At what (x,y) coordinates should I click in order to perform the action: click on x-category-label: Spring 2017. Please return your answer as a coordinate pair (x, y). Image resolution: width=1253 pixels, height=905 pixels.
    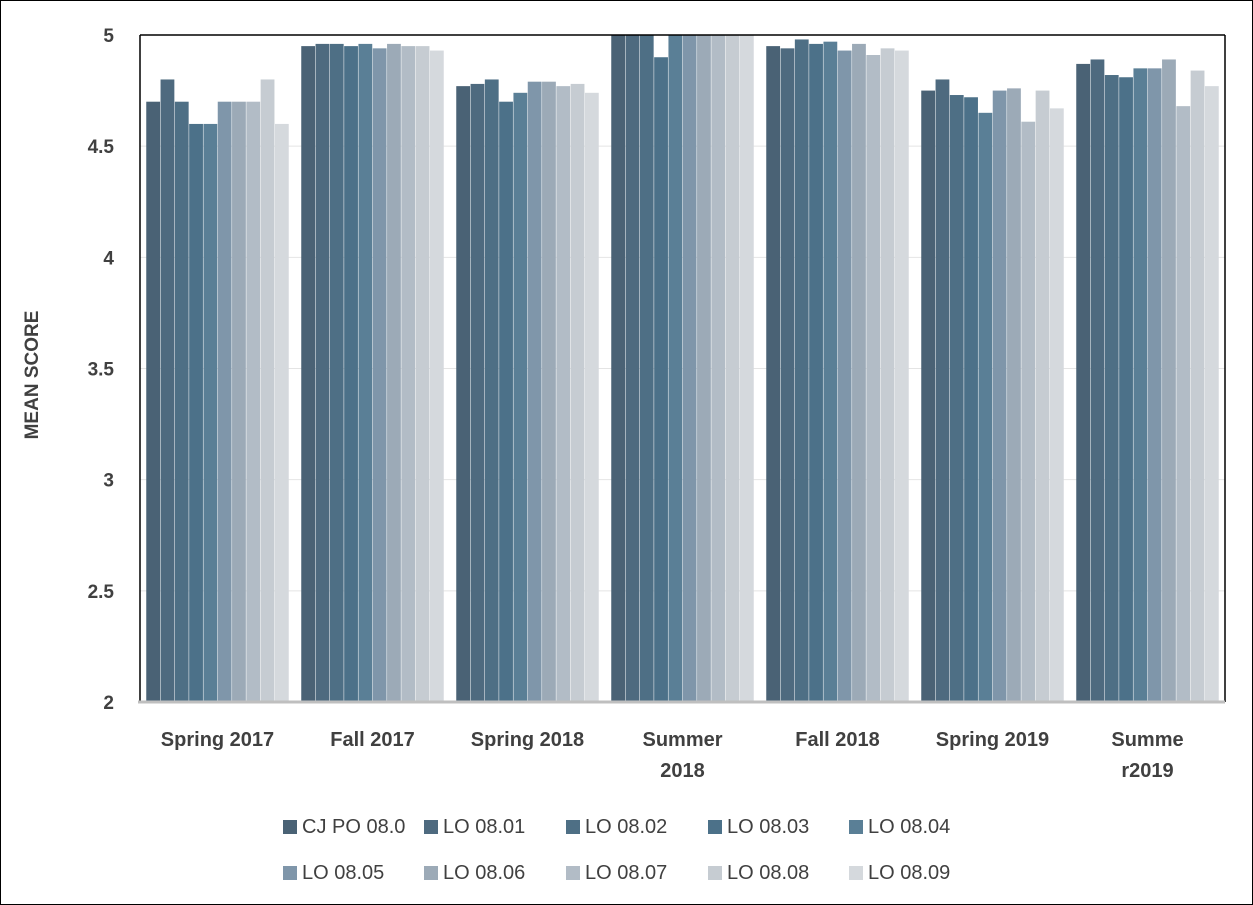
    Looking at the image, I should click on (217, 740).